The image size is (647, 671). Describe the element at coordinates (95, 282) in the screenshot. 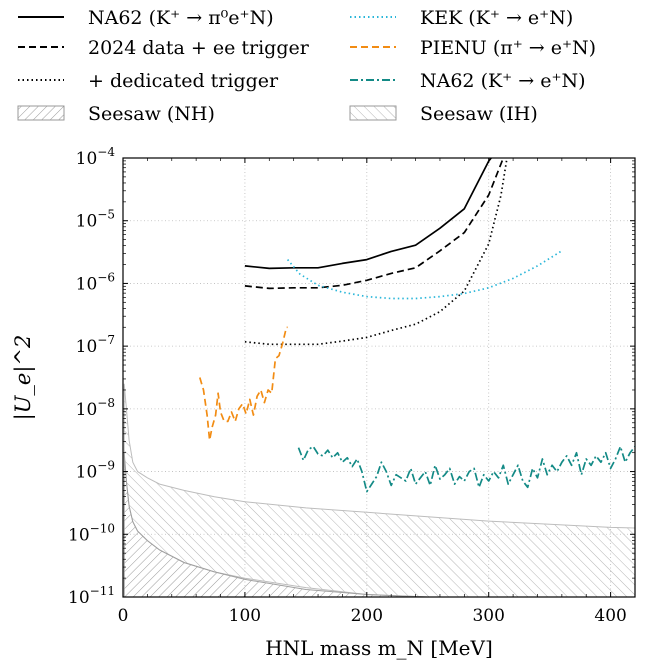

I see `y-tick-label: 10⁻⁶` at that location.